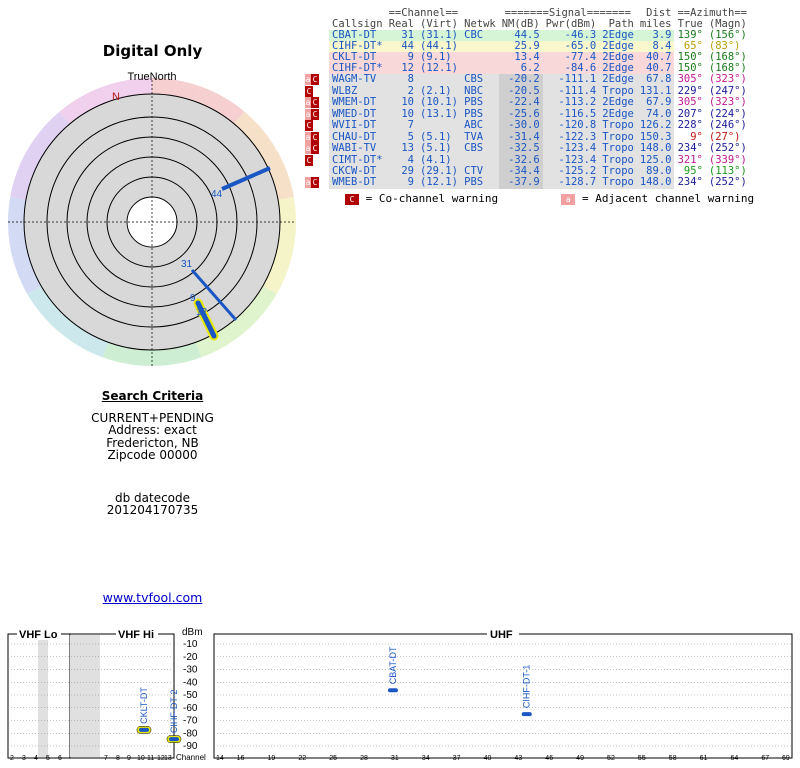 This screenshot has width=800, height=768. I want to click on channel-tick: 31, so click(395, 758).